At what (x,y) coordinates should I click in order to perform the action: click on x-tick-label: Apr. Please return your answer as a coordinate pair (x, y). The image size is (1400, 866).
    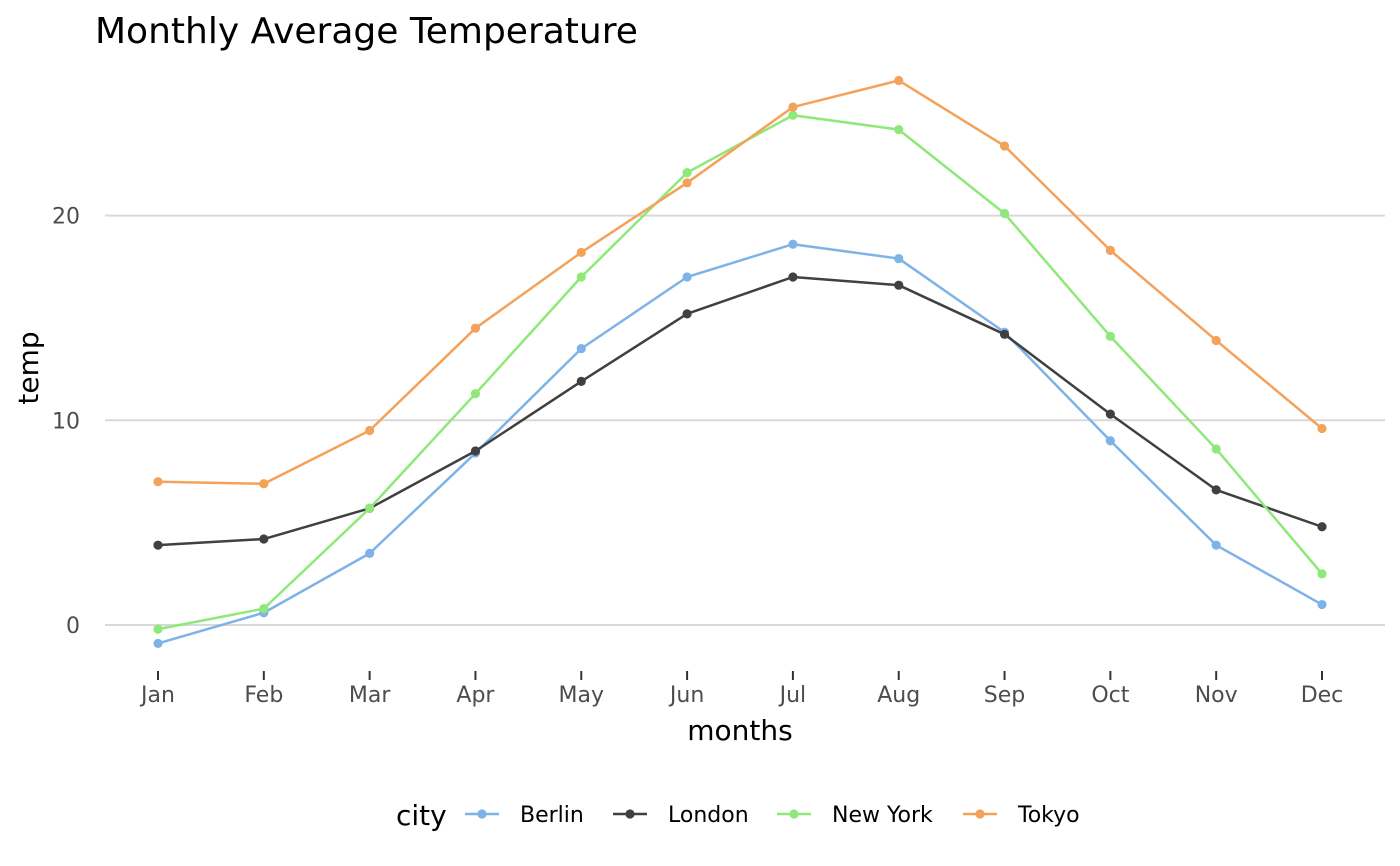
    Looking at the image, I should click on (475, 695).